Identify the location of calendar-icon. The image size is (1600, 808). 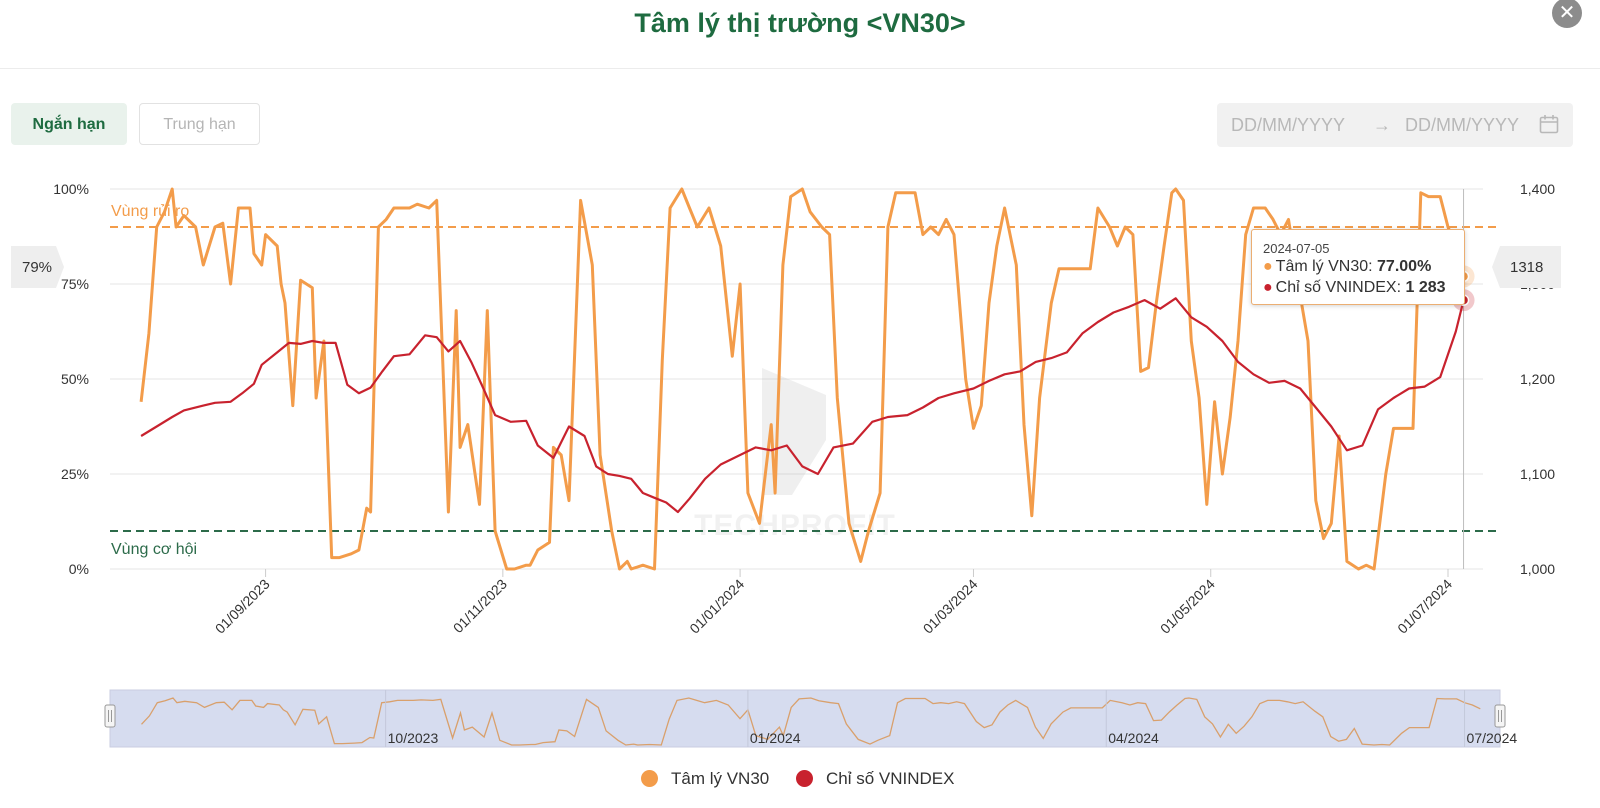
(1549, 124).